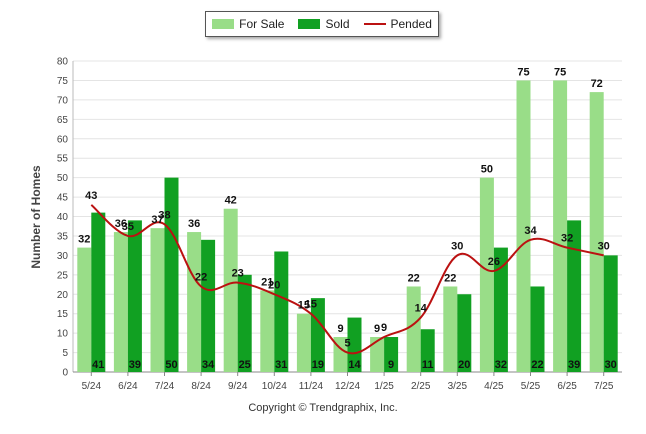 The height and width of the screenshot is (434, 646). What do you see at coordinates (531, 386) in the screenshot?
I see `x-tick-label: 5/25` at bounding box center [531, 386].